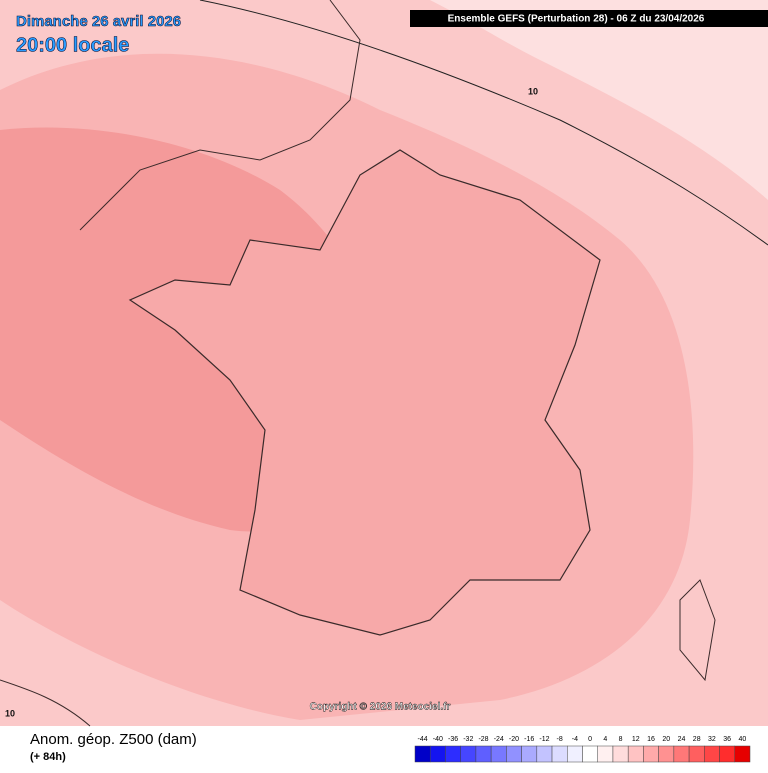  Describe the element at coordinates (621, 739) in the screenshot. I see `scale-label: 8` at that location.